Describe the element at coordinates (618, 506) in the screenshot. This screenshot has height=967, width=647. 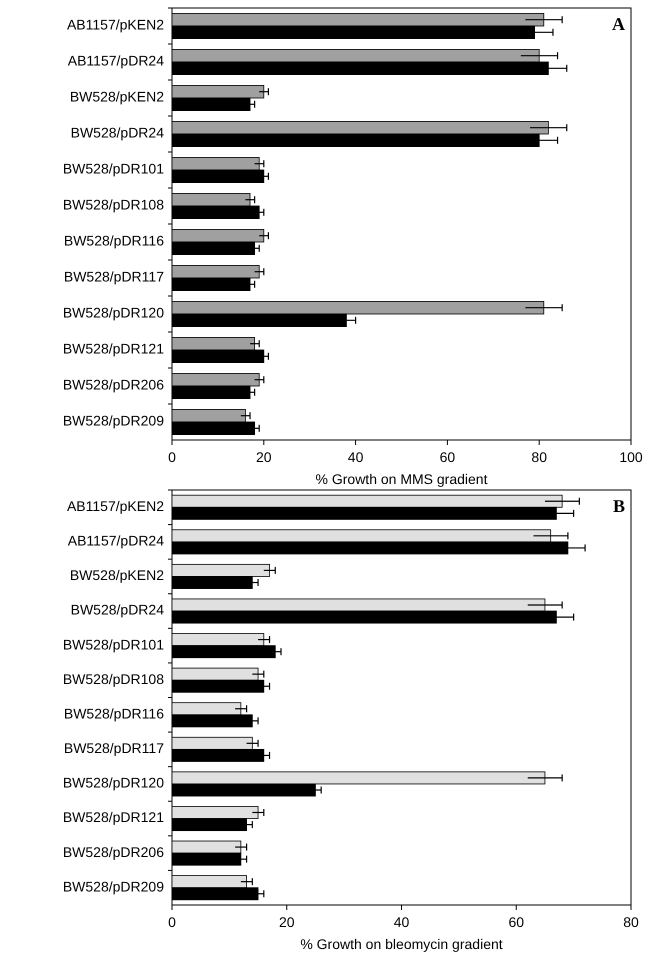
I see `annotation: B` at that location.